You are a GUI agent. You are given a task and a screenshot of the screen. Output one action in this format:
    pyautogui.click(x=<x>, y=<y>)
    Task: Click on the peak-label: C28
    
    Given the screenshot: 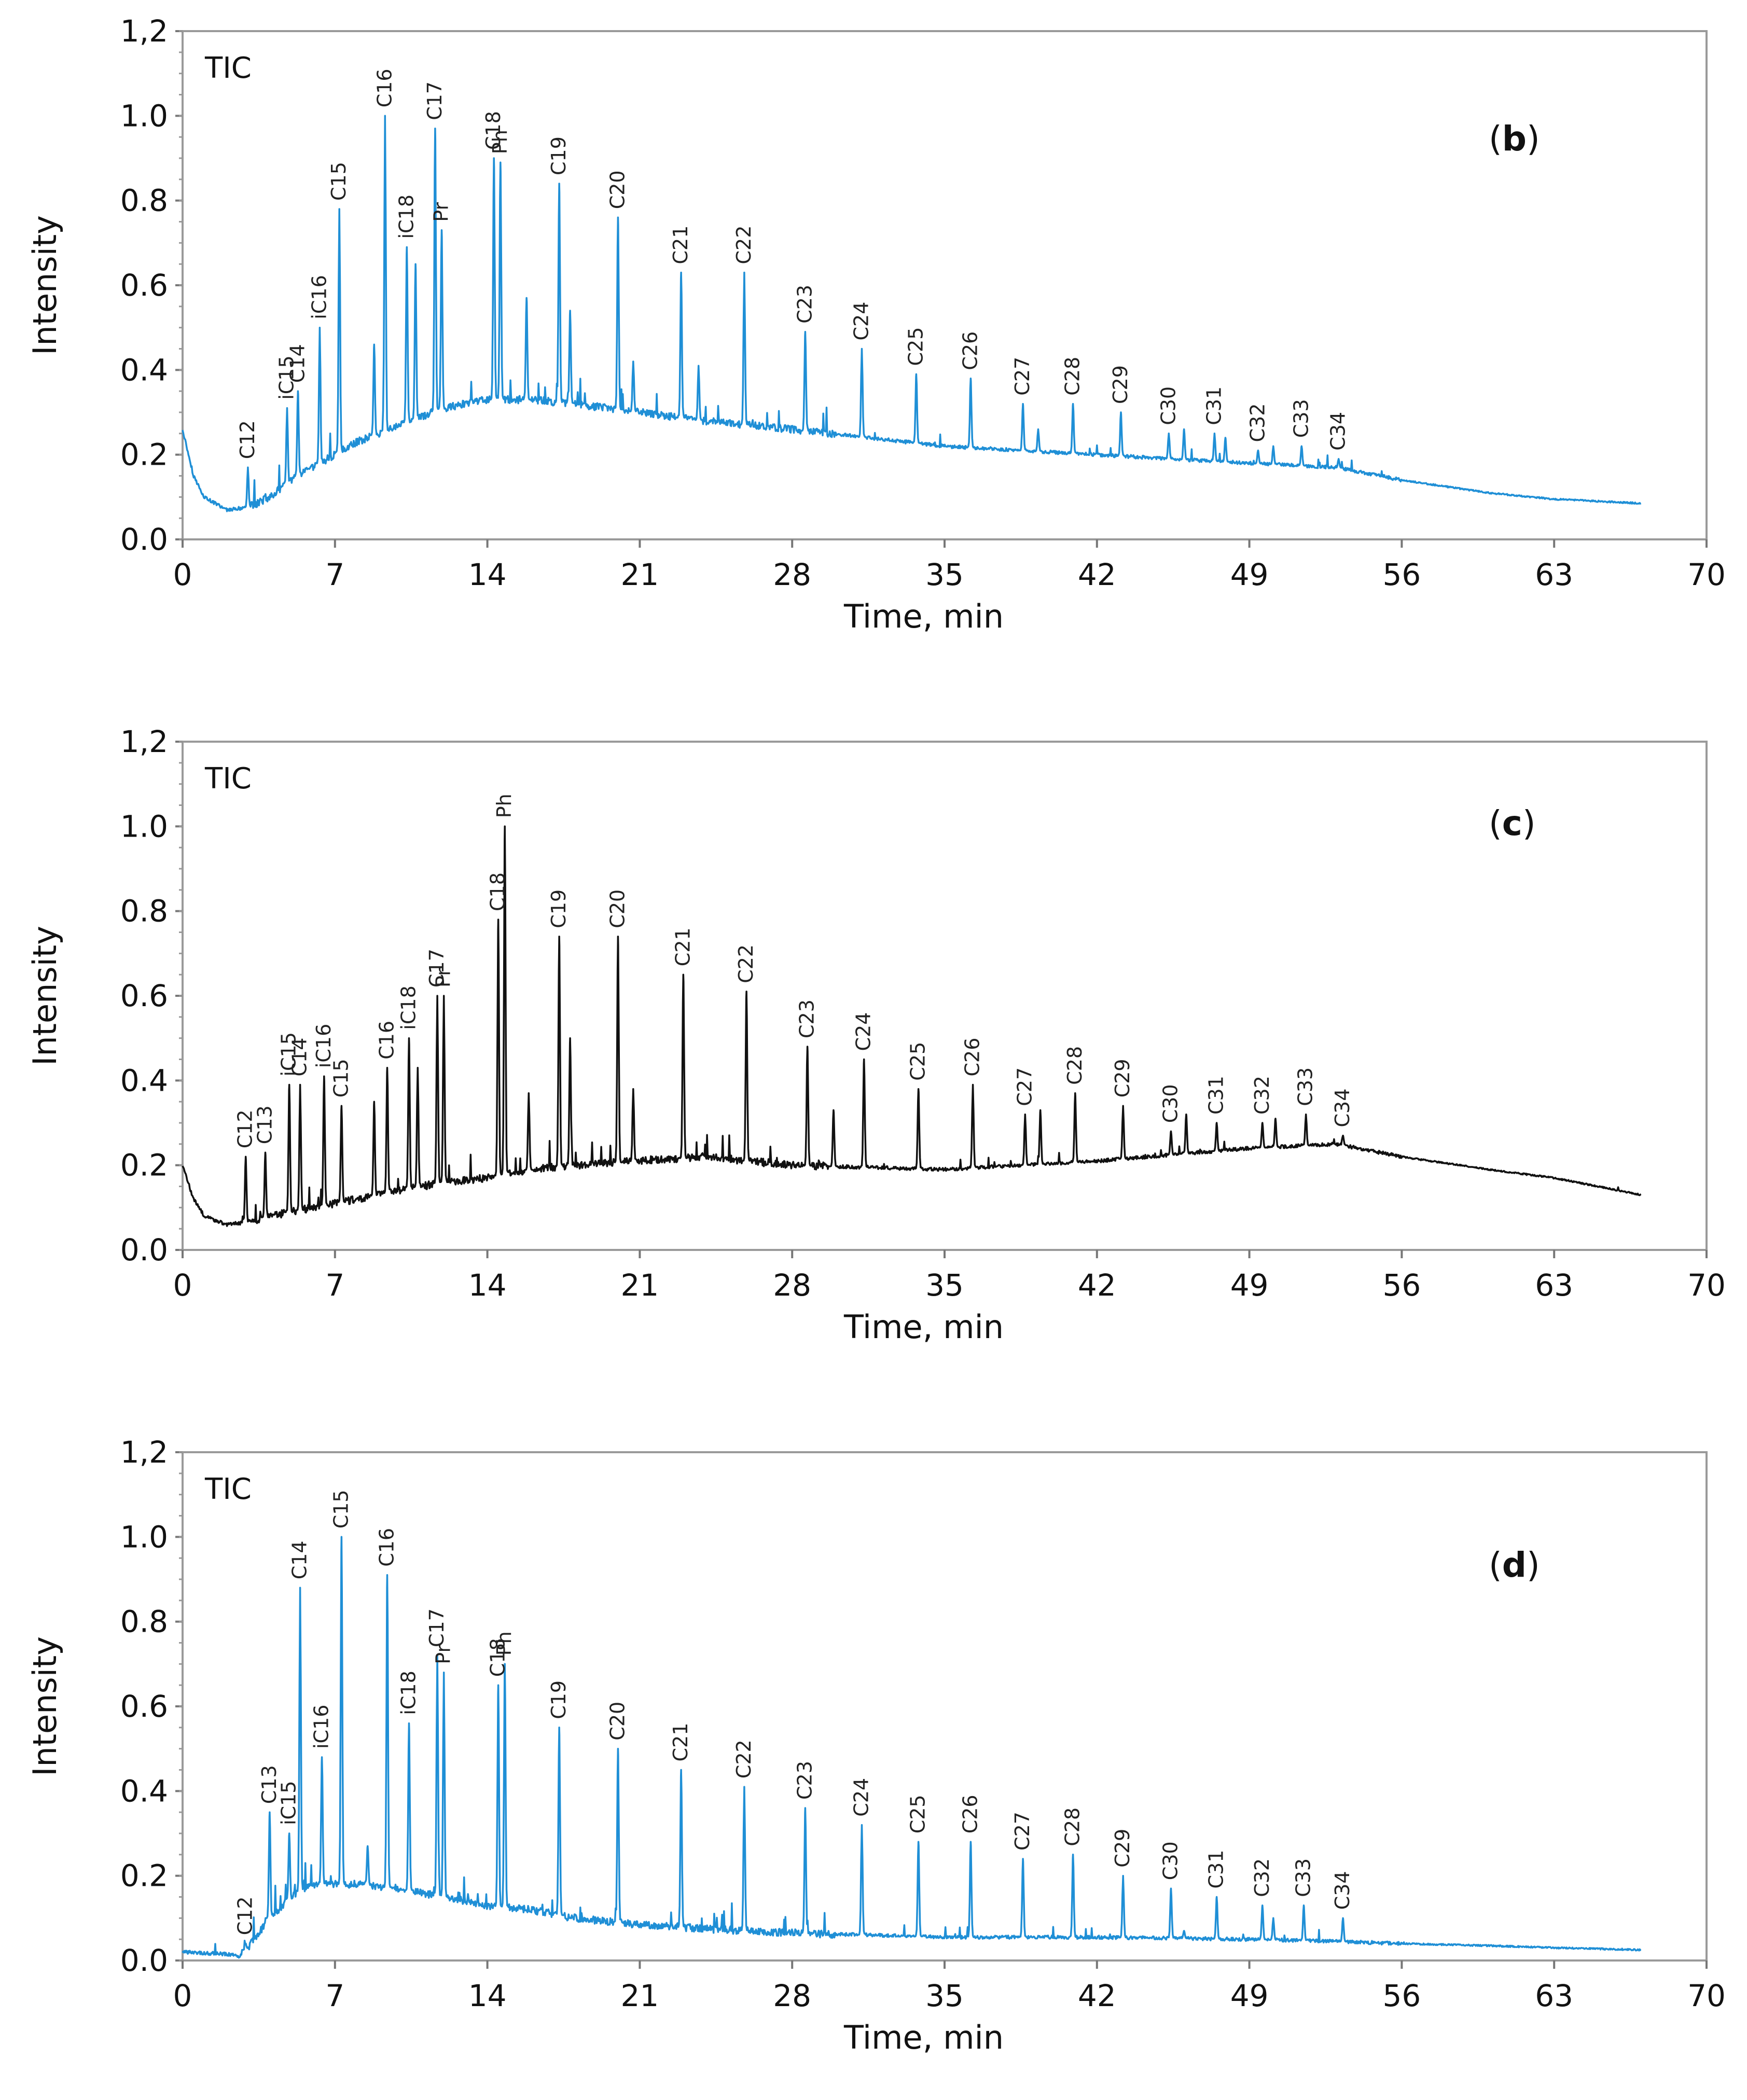 What is the action you would take?
    pyautogui.click(x=1072, y=1826)
    